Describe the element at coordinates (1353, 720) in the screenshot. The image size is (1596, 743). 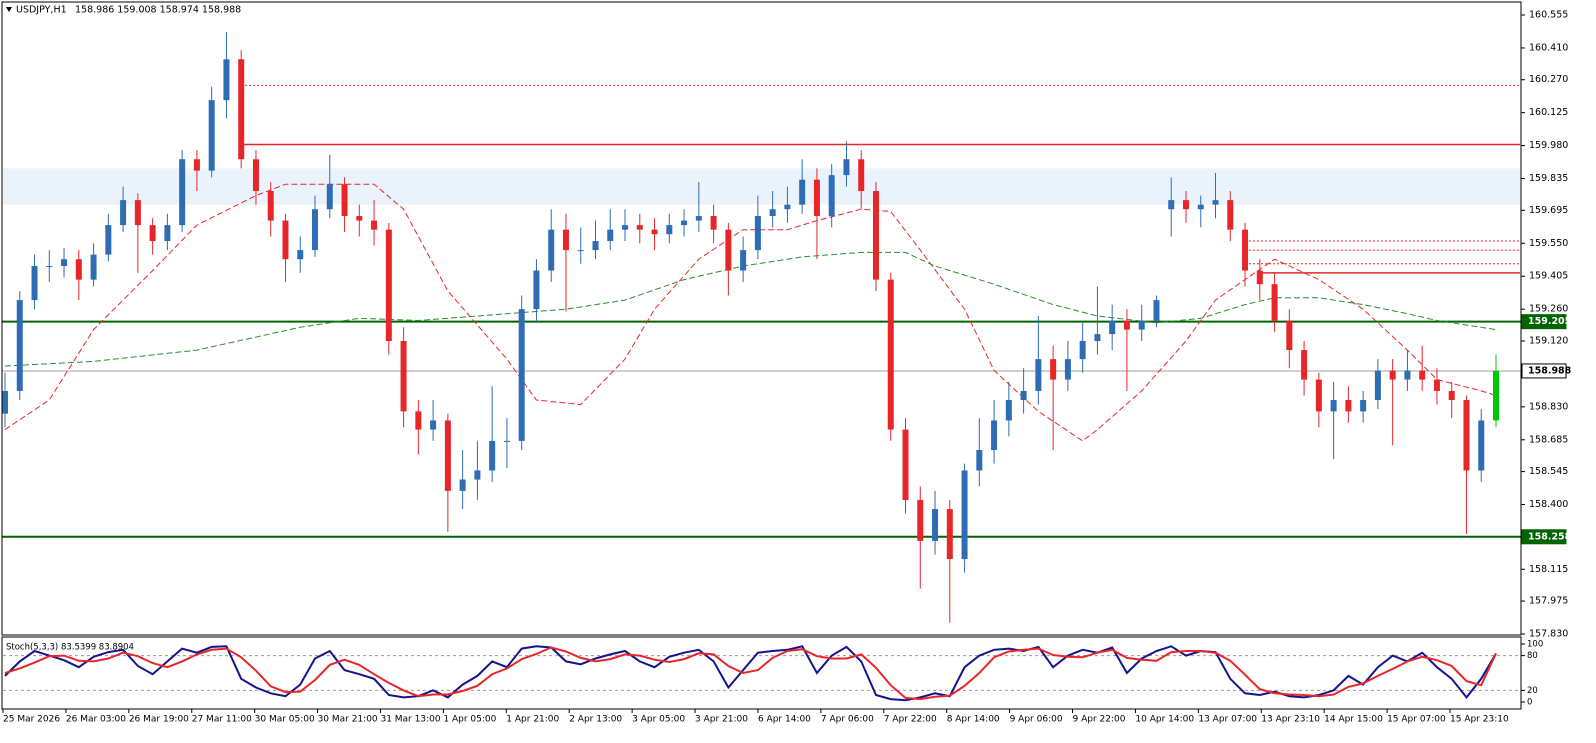
I see `x-tick-label: 14 Apr 15:00` at that location.